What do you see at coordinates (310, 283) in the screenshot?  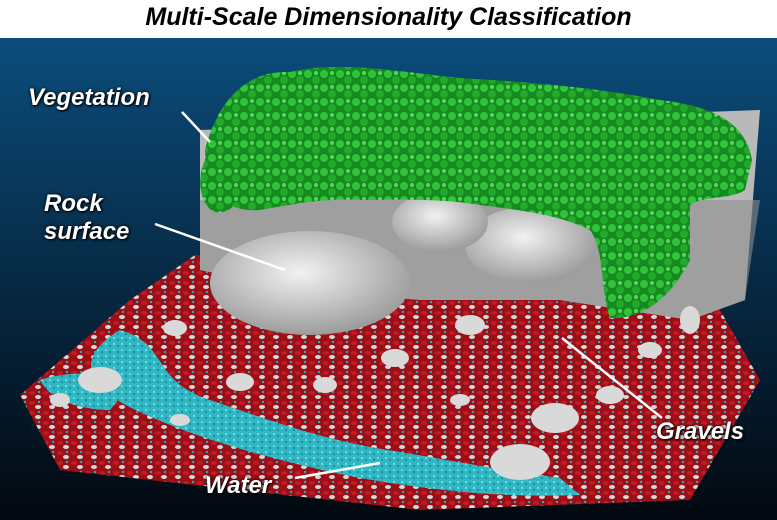 I see `boulder` at bounding box center [310, 283].